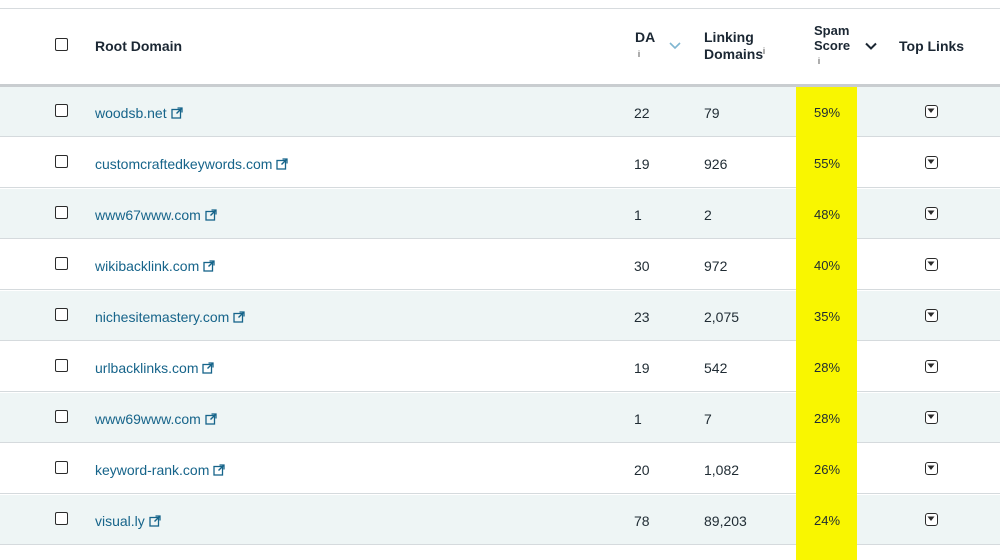  I want to click on linking-domains-value: 926, so click(716, 164).